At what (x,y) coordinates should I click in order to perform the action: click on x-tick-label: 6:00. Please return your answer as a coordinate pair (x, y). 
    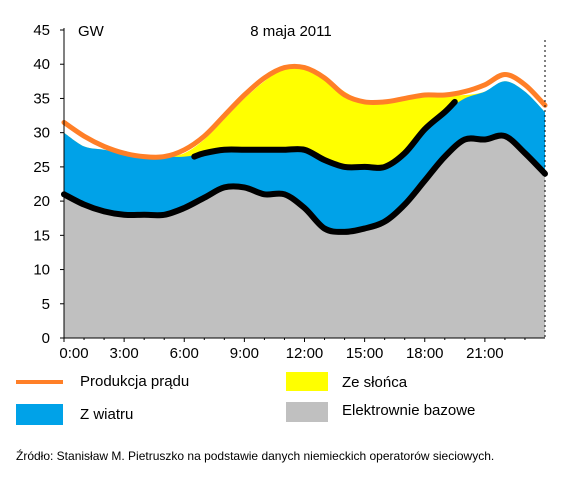
    Looking at the image, I should click on (184, 353).